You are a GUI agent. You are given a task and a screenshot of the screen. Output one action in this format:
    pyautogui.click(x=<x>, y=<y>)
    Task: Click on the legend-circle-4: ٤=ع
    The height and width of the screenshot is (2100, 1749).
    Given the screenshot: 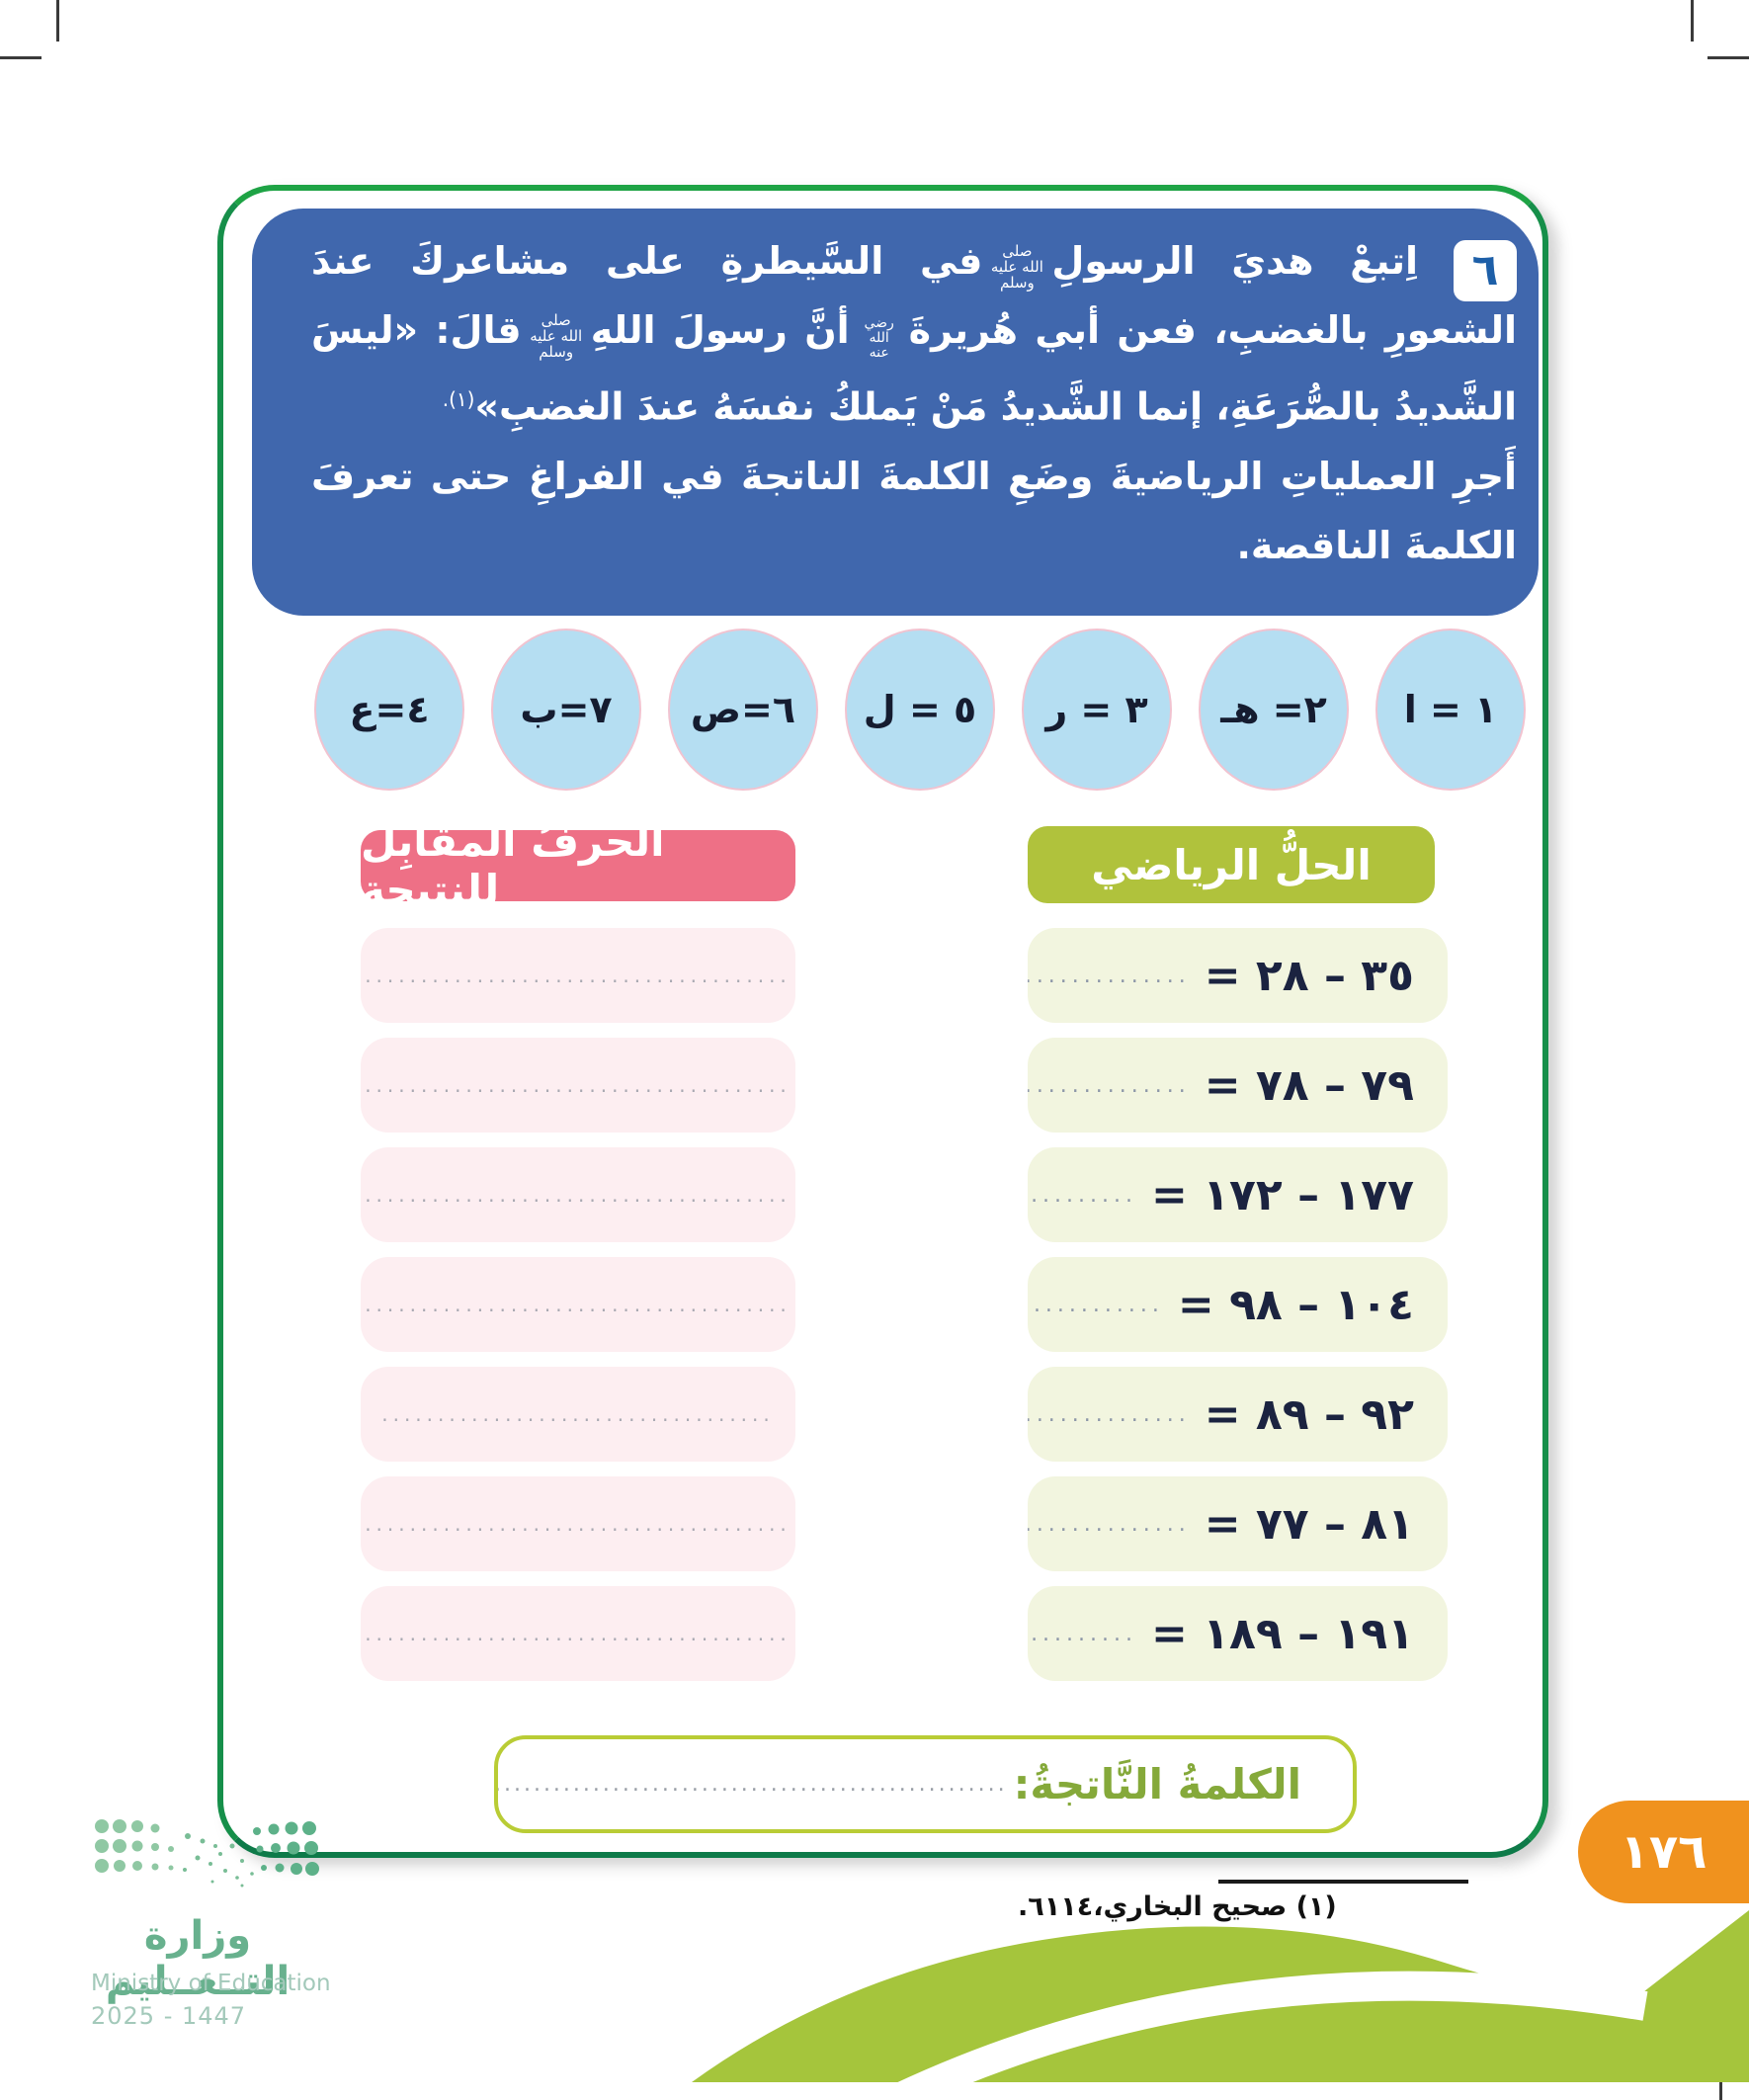 What is the action you would take?
    pyautogui.click(x=389, y=710)
    